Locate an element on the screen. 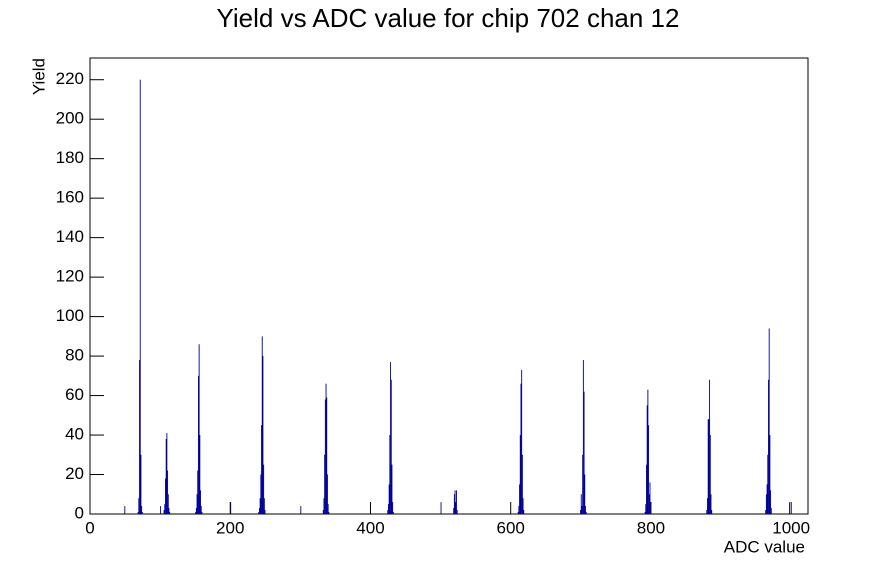 The height and width of the screenshot is (572, 896). y-tick-label: 120 is located at coordinates (70, 276).